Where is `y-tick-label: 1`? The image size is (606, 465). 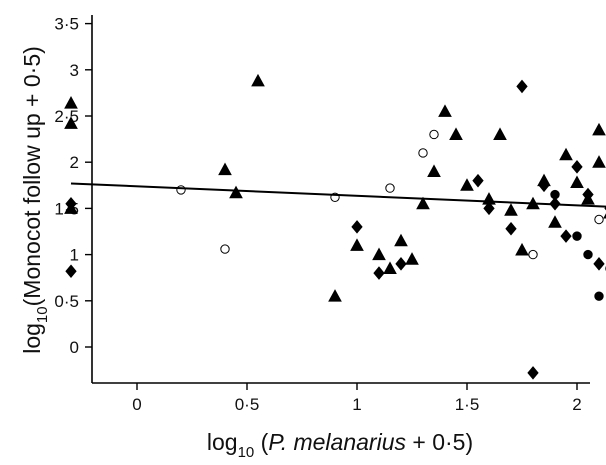 y-tick-label: 1 is located at coordinates (74, 255).